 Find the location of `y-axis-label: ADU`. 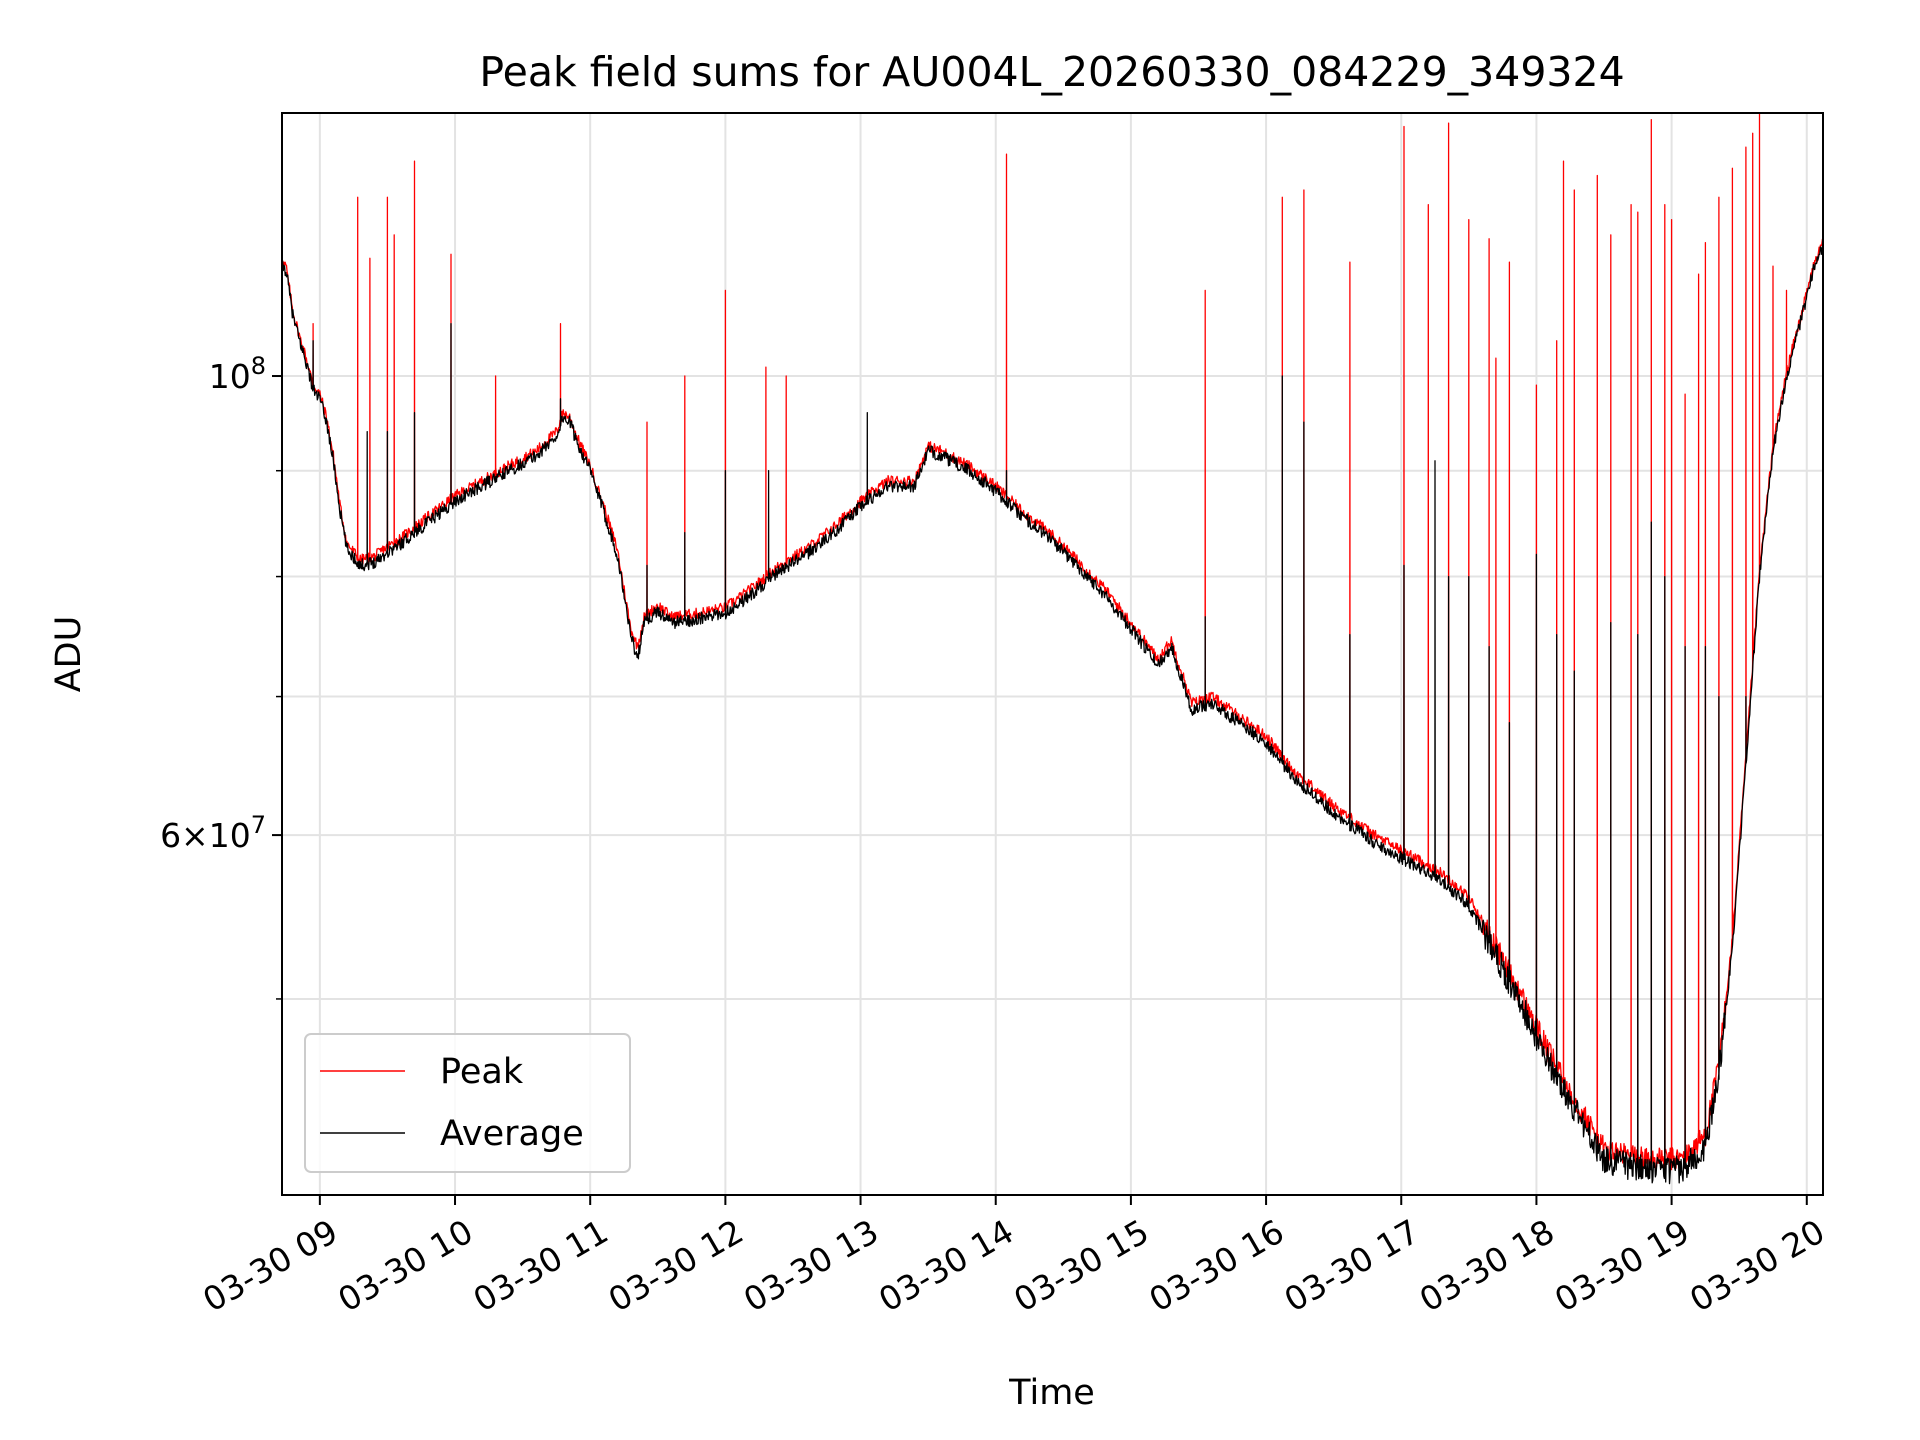

y-axis-label: ADU is located at coordinates (69, 654).